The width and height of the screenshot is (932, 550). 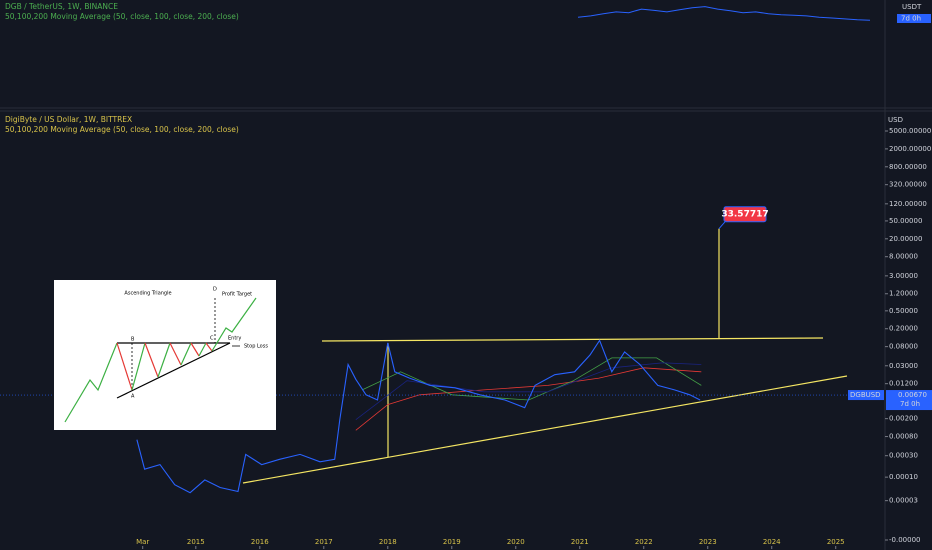 What do you see at coordinates (68, 119) in the screenshot?
I see `main-title: DigiByte / US Dollar, 1W, BITTREX` at bounding box center [68, 119].